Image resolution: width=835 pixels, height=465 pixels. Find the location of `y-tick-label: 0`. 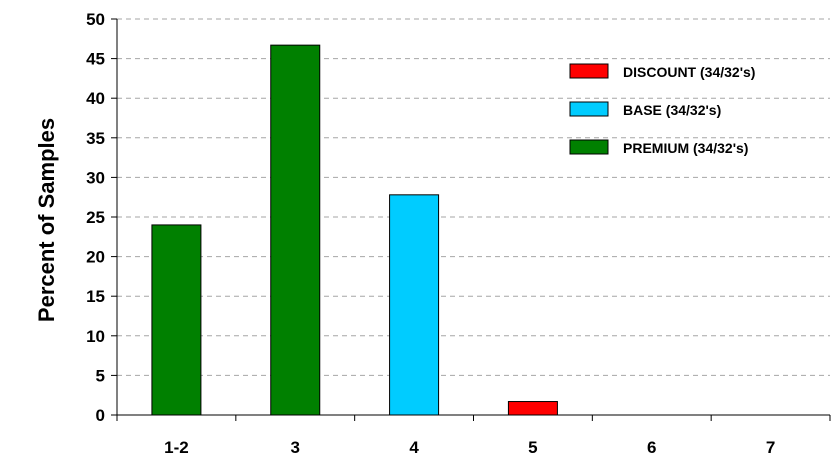

y-tick-label: 0 is located at coordinates (100, 415).